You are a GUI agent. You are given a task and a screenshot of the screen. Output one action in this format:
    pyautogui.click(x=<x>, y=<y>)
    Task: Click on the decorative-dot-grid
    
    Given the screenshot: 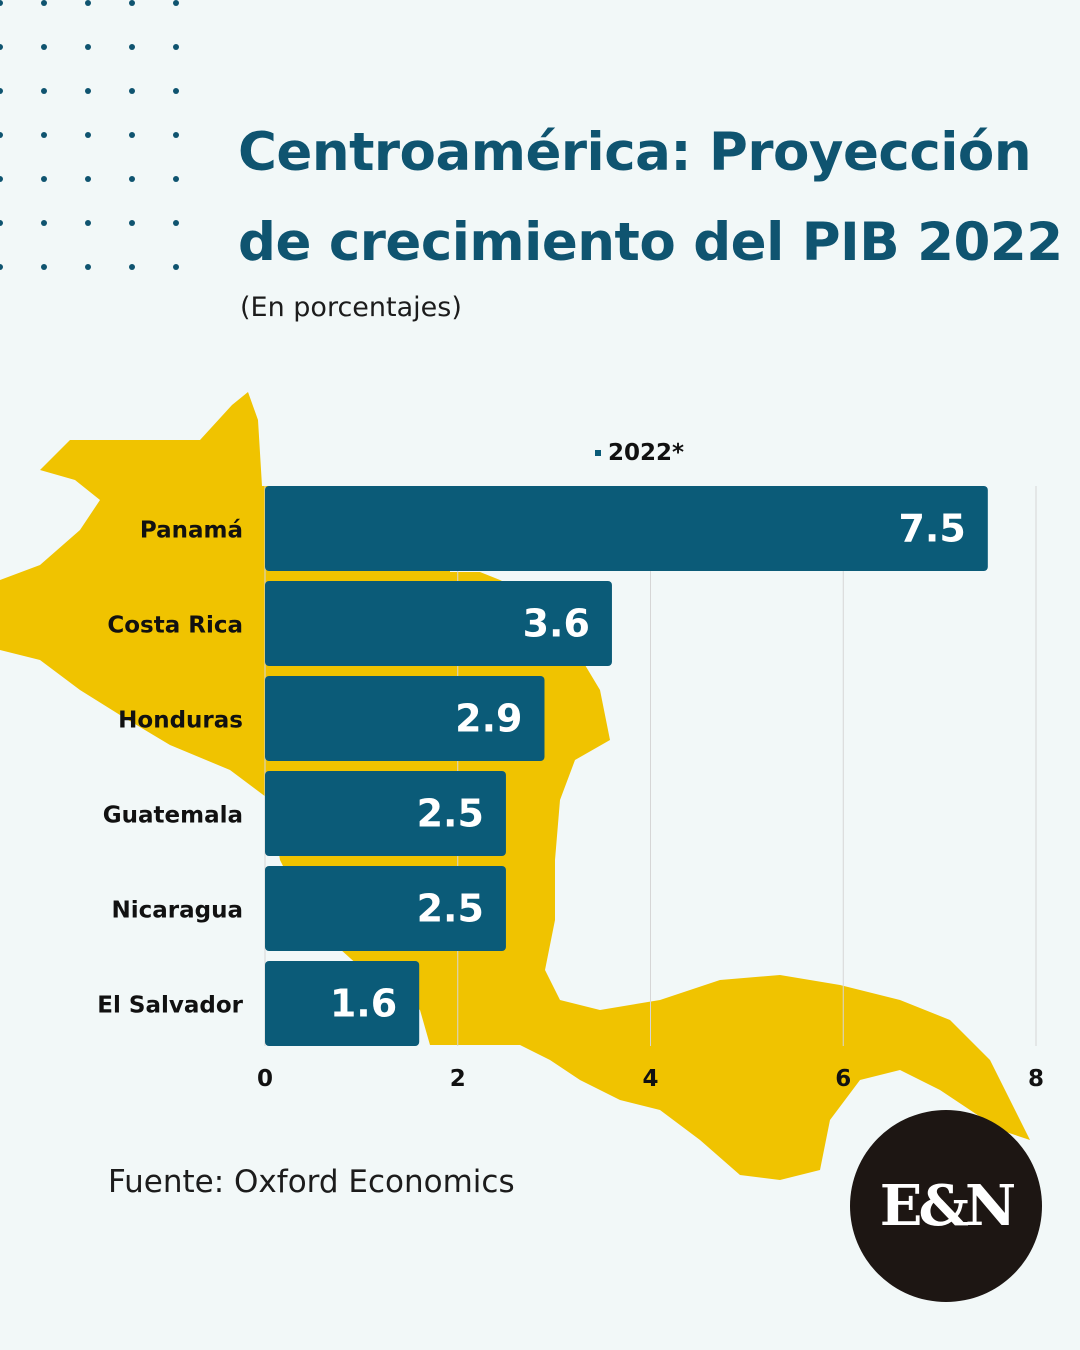 What is the action you would take?
    pyautogui.click(x=89, y=135)
    